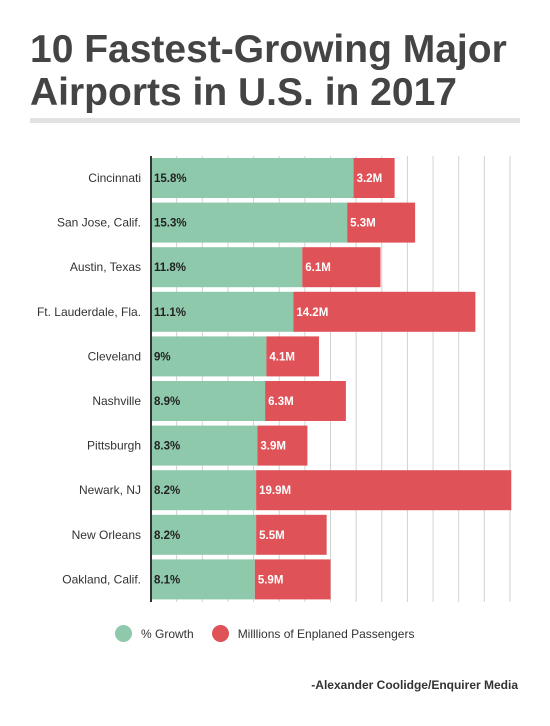 The height and width of the screenshot is (726, 550). I want to click on category-label: Nashville, so click(116, 401).